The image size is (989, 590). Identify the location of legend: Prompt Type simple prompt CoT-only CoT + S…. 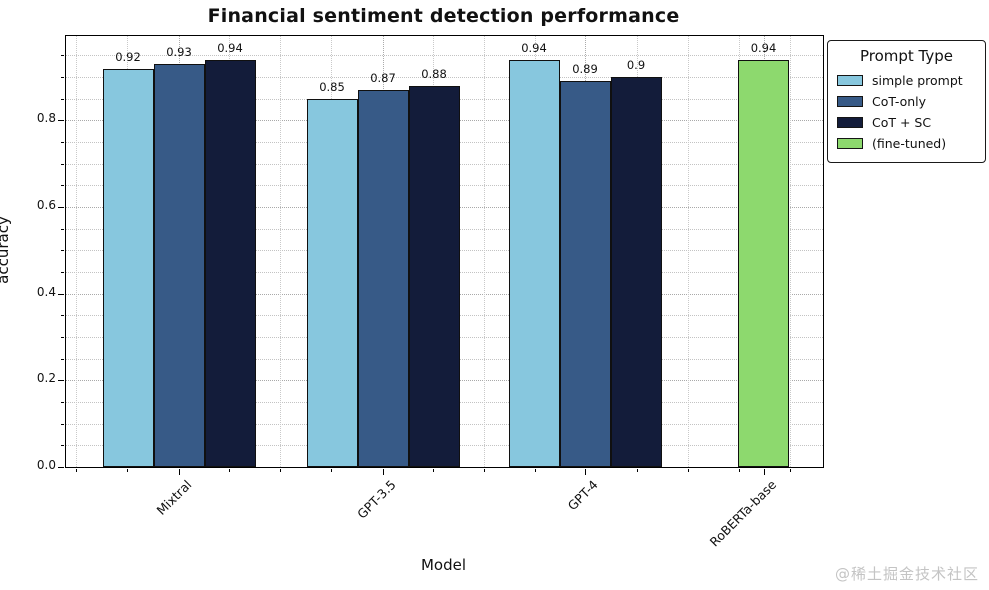
(906, 101).